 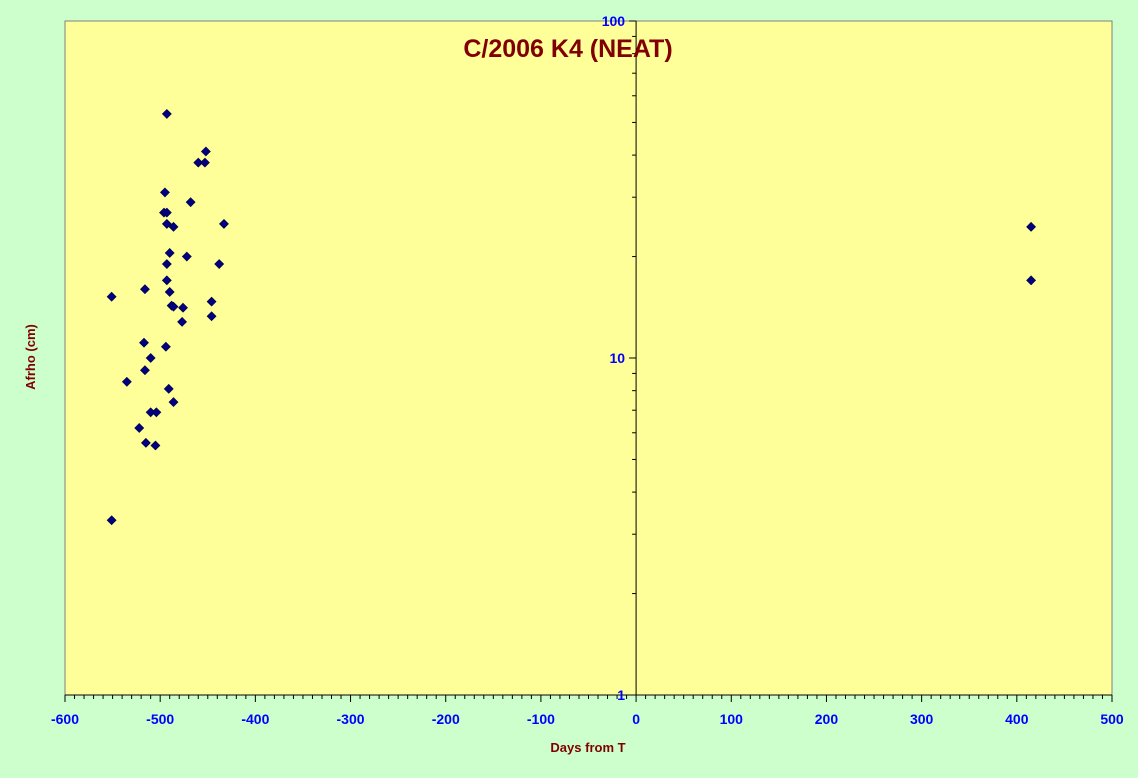 I want to click on x-tick-labels: -600 -500 -400 -300 -200 -100 0 100 200 300 400 500, so click(x=587, y=719).